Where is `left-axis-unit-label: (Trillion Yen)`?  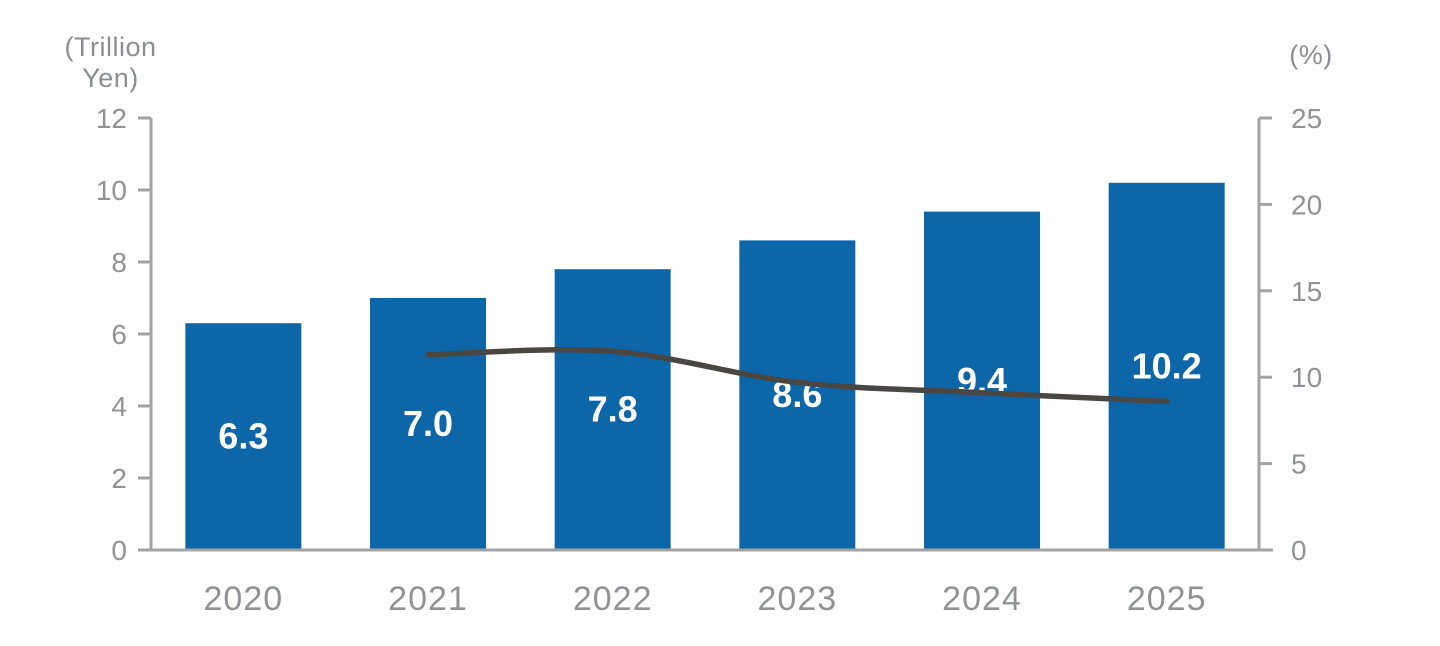
left-axis-unit-label: (Trillion Yen) is located at coordinates (110, 63).